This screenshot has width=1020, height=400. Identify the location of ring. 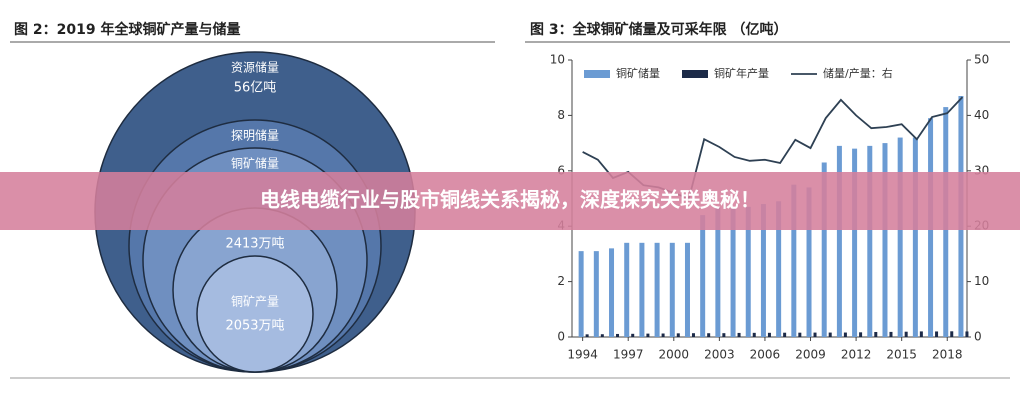
(255, 314).